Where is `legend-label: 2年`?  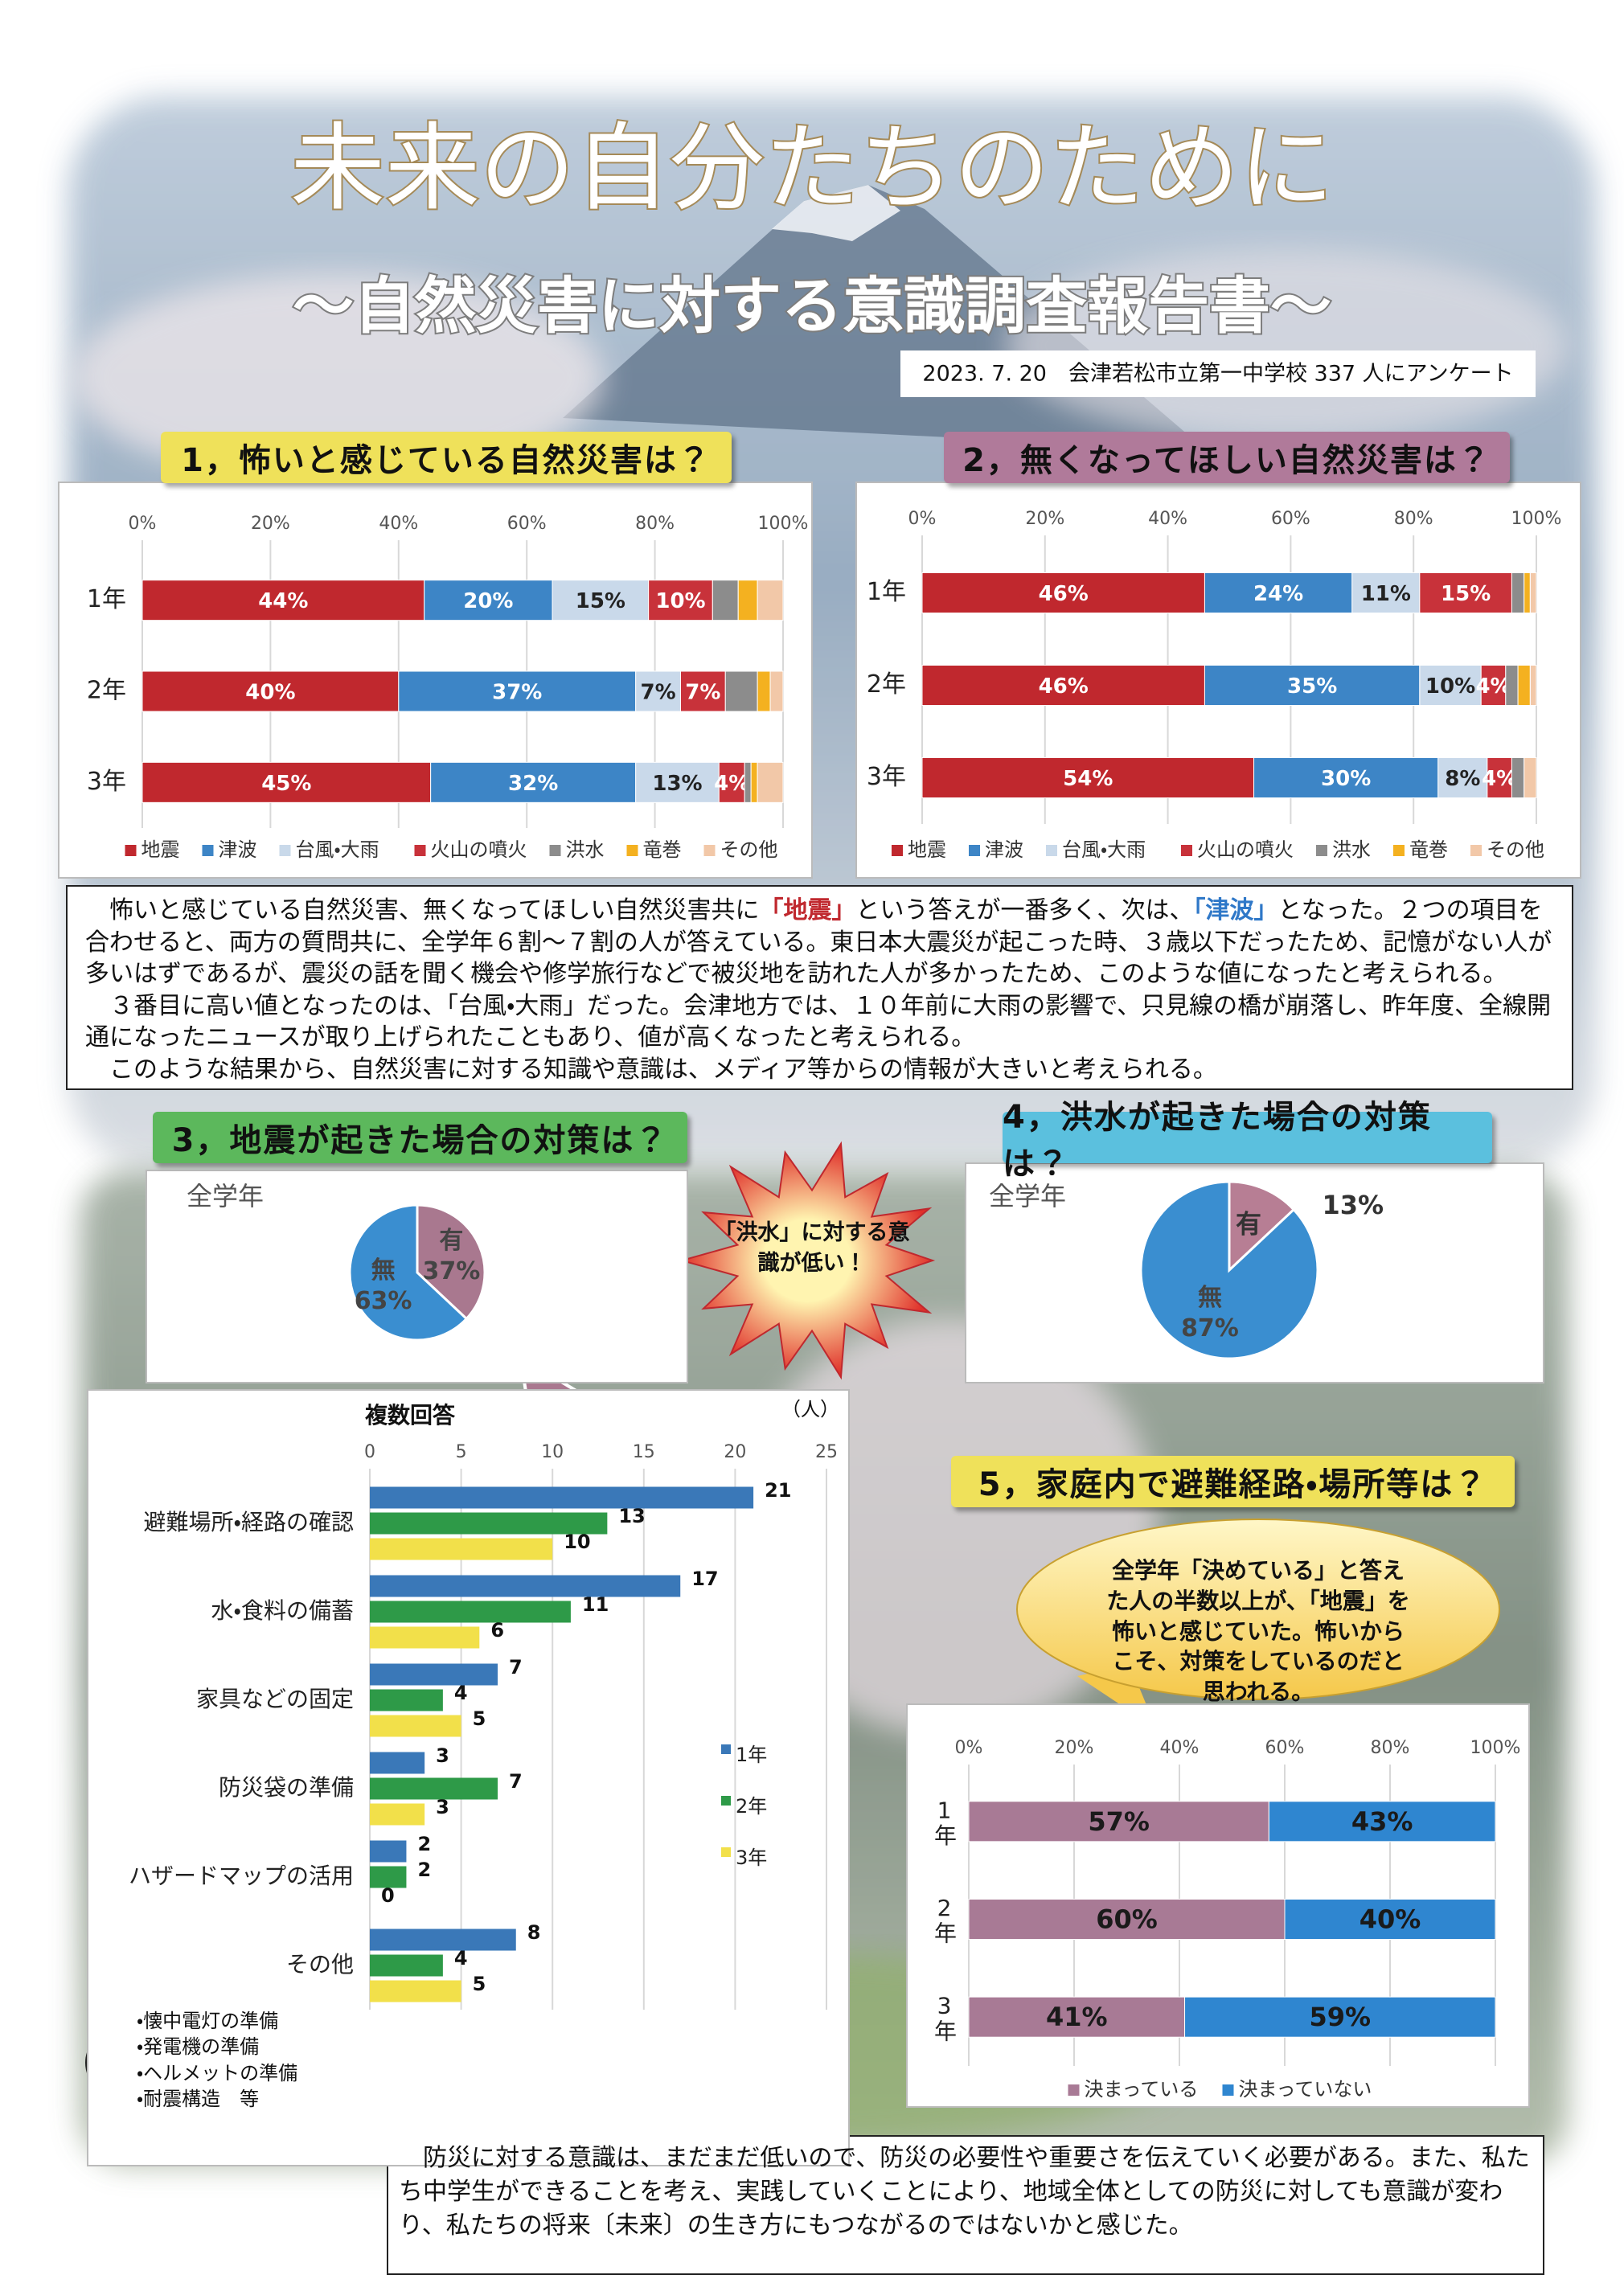
legend-label: 2年 is located at coordinates (752, 1806).